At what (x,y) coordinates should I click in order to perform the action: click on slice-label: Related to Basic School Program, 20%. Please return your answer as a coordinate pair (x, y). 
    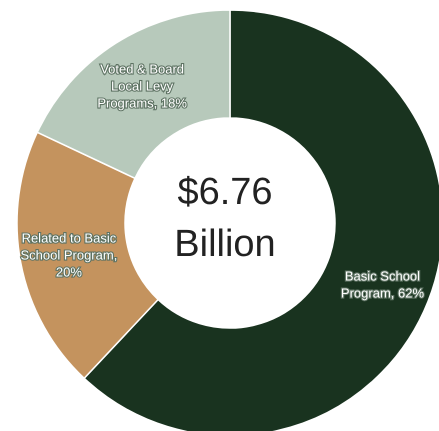
    Looking at the image, I should click on (69, 255).